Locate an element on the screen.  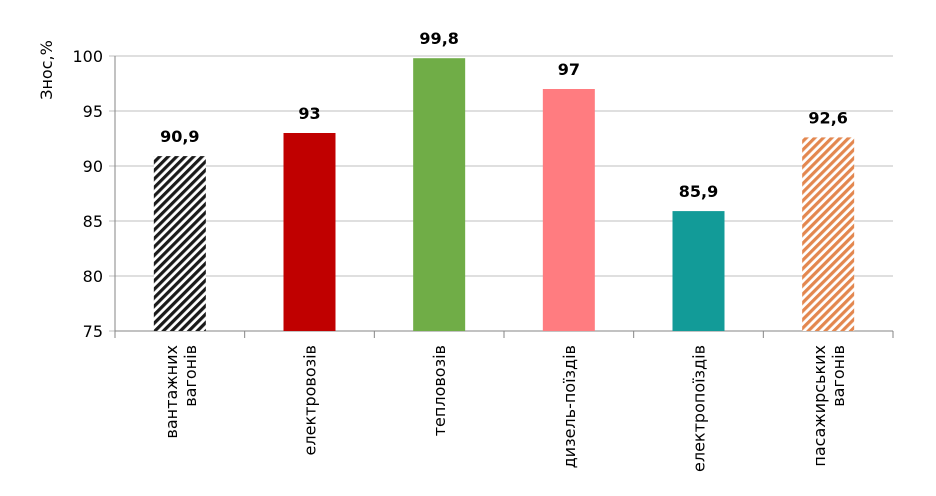
y-tick-label: 100 is located at coordinates (87, 56).